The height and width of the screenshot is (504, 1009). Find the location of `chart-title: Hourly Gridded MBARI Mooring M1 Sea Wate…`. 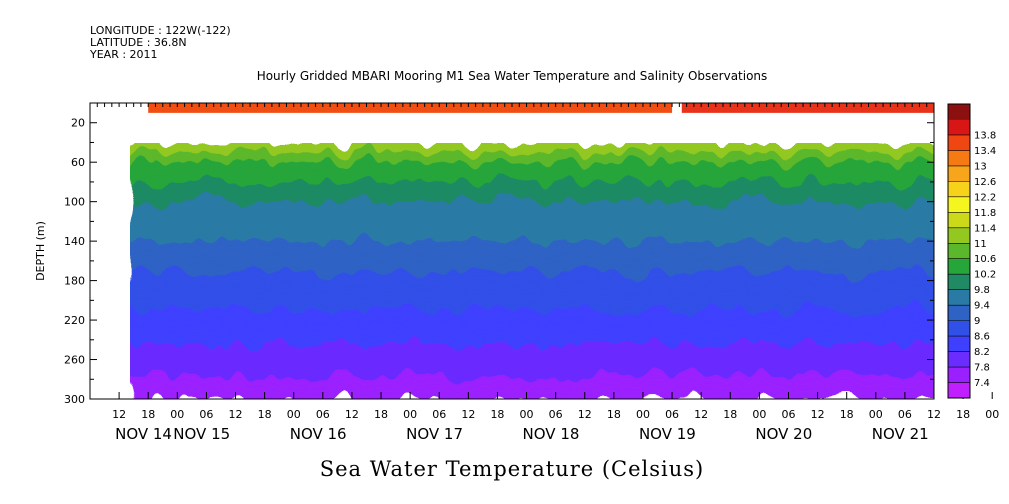

chart-title: Hourly Gridded MBARI Mooring M1 Sea Wate… is located at coordinates (512, 76).